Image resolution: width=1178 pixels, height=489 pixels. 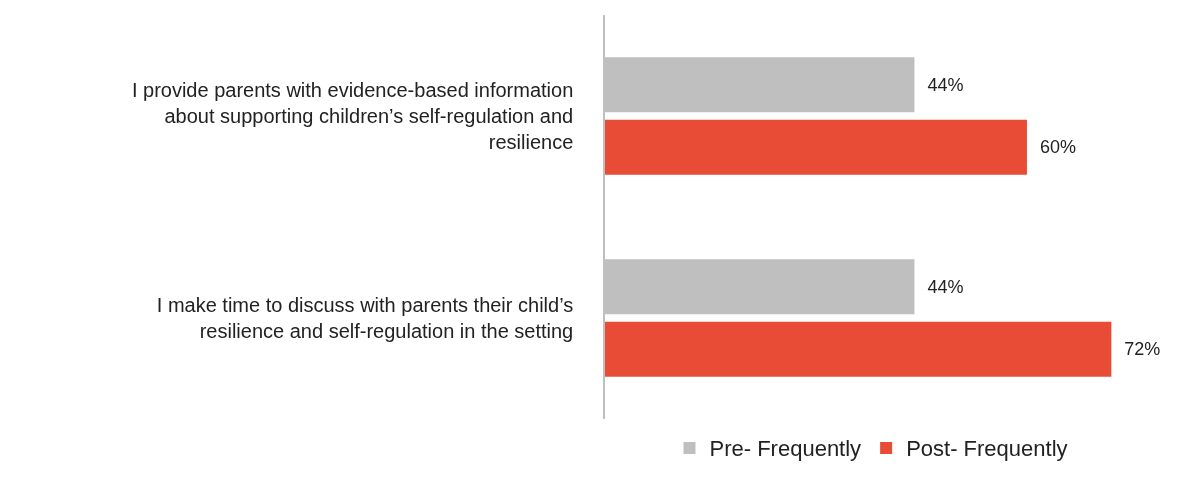 What do you see at coordinates (365, 318) in the screenshot?
I see `y-tick-label: I make time to discuss with parents their child’s resilience and self-regulation in the setting` at bounding box center [365, 318].